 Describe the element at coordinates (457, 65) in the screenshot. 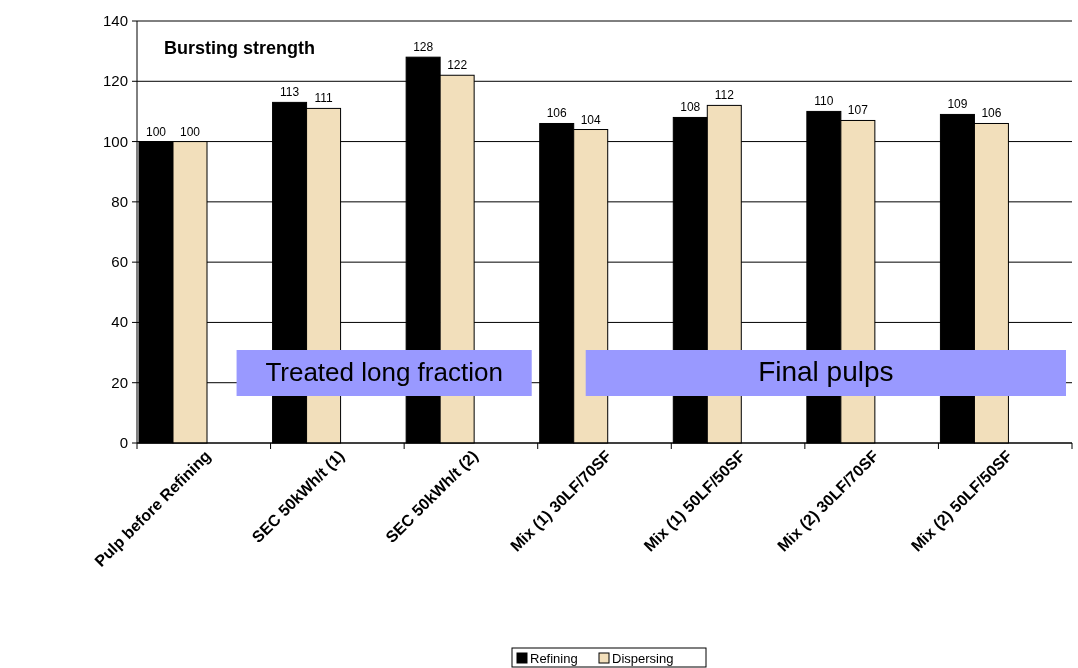

I see `data-label: 122` at that location.